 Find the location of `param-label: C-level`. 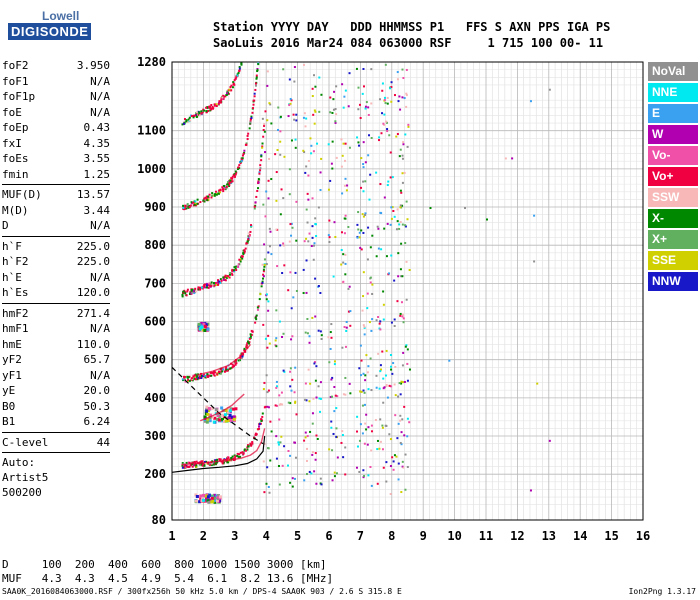

param-label: C-level is located at coordinates (25, 442).